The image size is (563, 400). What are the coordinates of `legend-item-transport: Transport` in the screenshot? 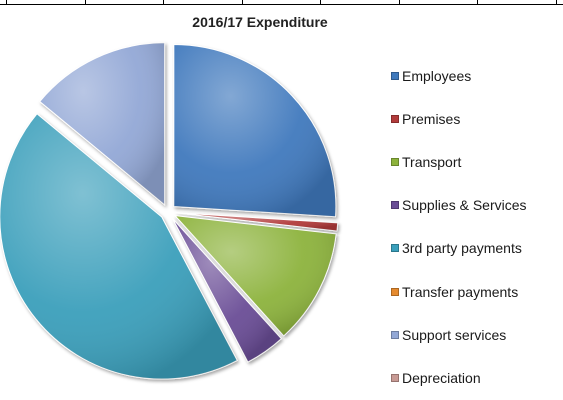 It's located at (459, 161).